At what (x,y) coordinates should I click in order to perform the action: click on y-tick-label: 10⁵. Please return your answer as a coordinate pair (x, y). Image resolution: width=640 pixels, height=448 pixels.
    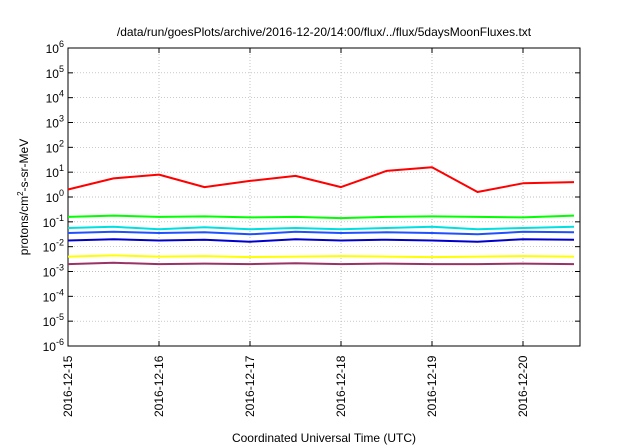
    Looking at the image, I should click on (55, 72).